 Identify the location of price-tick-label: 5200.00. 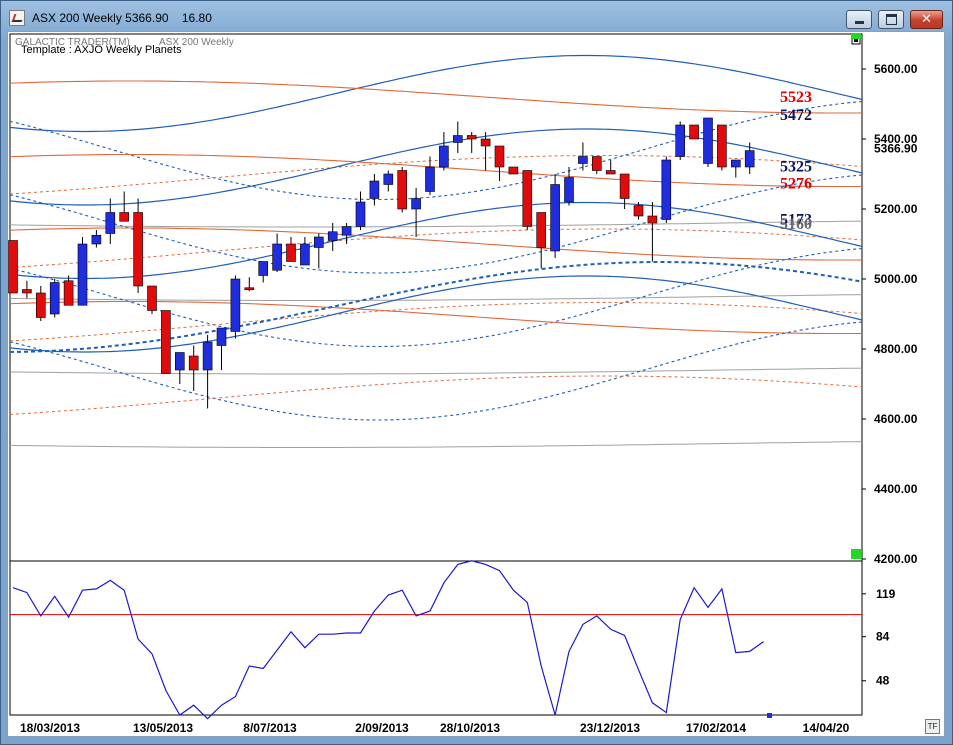
(896, 209).